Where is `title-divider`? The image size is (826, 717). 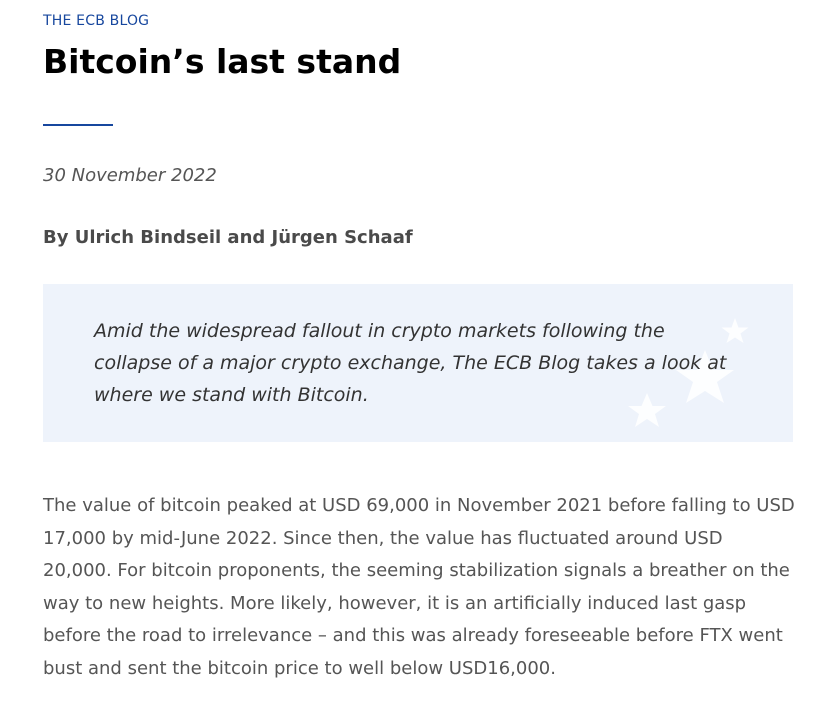 title-divider is located at coordinates (78, 125).